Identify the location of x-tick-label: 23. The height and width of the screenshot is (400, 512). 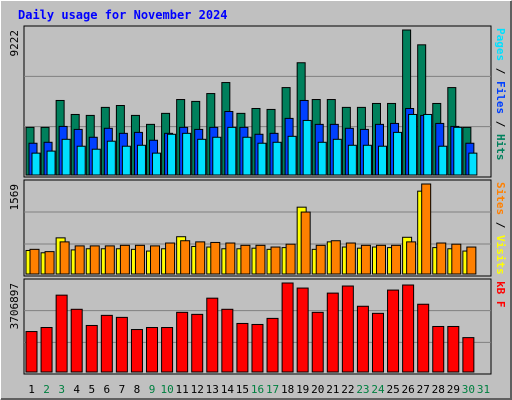
(362, 389).